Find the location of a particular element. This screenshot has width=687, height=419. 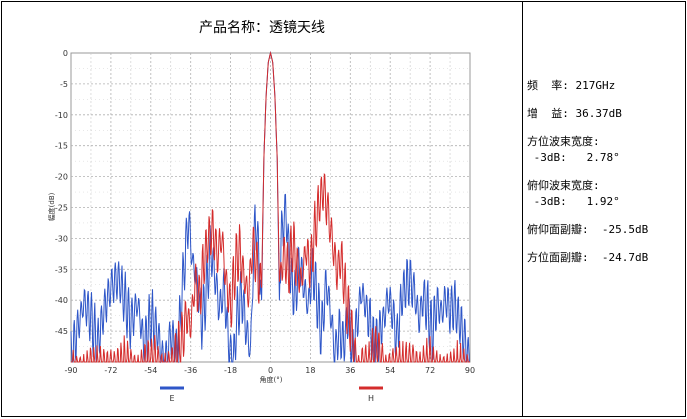

x-tick-label: -54 is located at coordinates (150, 370).